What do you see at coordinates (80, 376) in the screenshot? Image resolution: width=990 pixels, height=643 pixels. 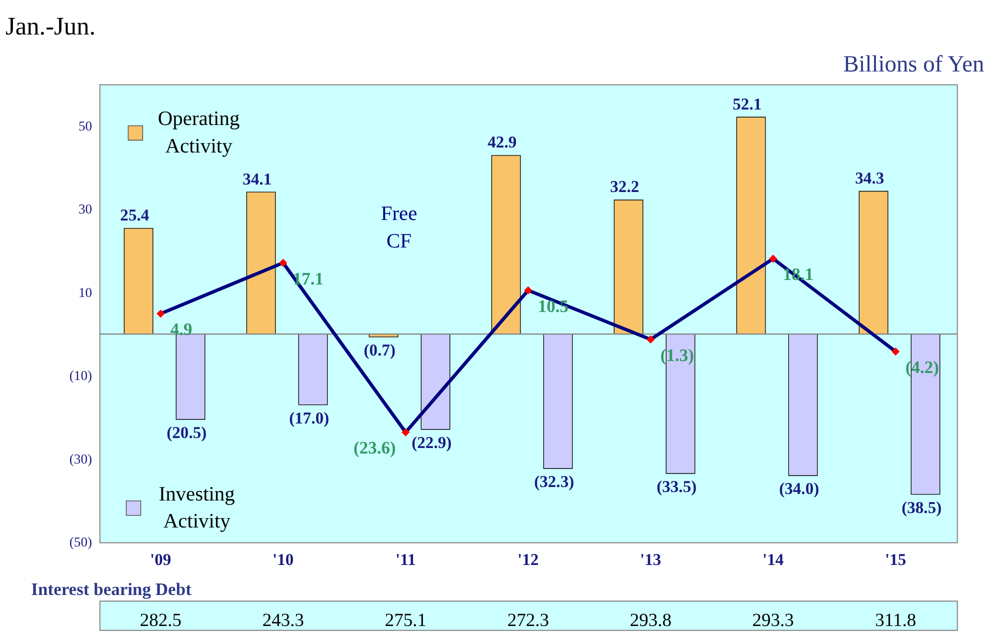 I see `y-tick-label: (10)` at bounding box center [80, 376].